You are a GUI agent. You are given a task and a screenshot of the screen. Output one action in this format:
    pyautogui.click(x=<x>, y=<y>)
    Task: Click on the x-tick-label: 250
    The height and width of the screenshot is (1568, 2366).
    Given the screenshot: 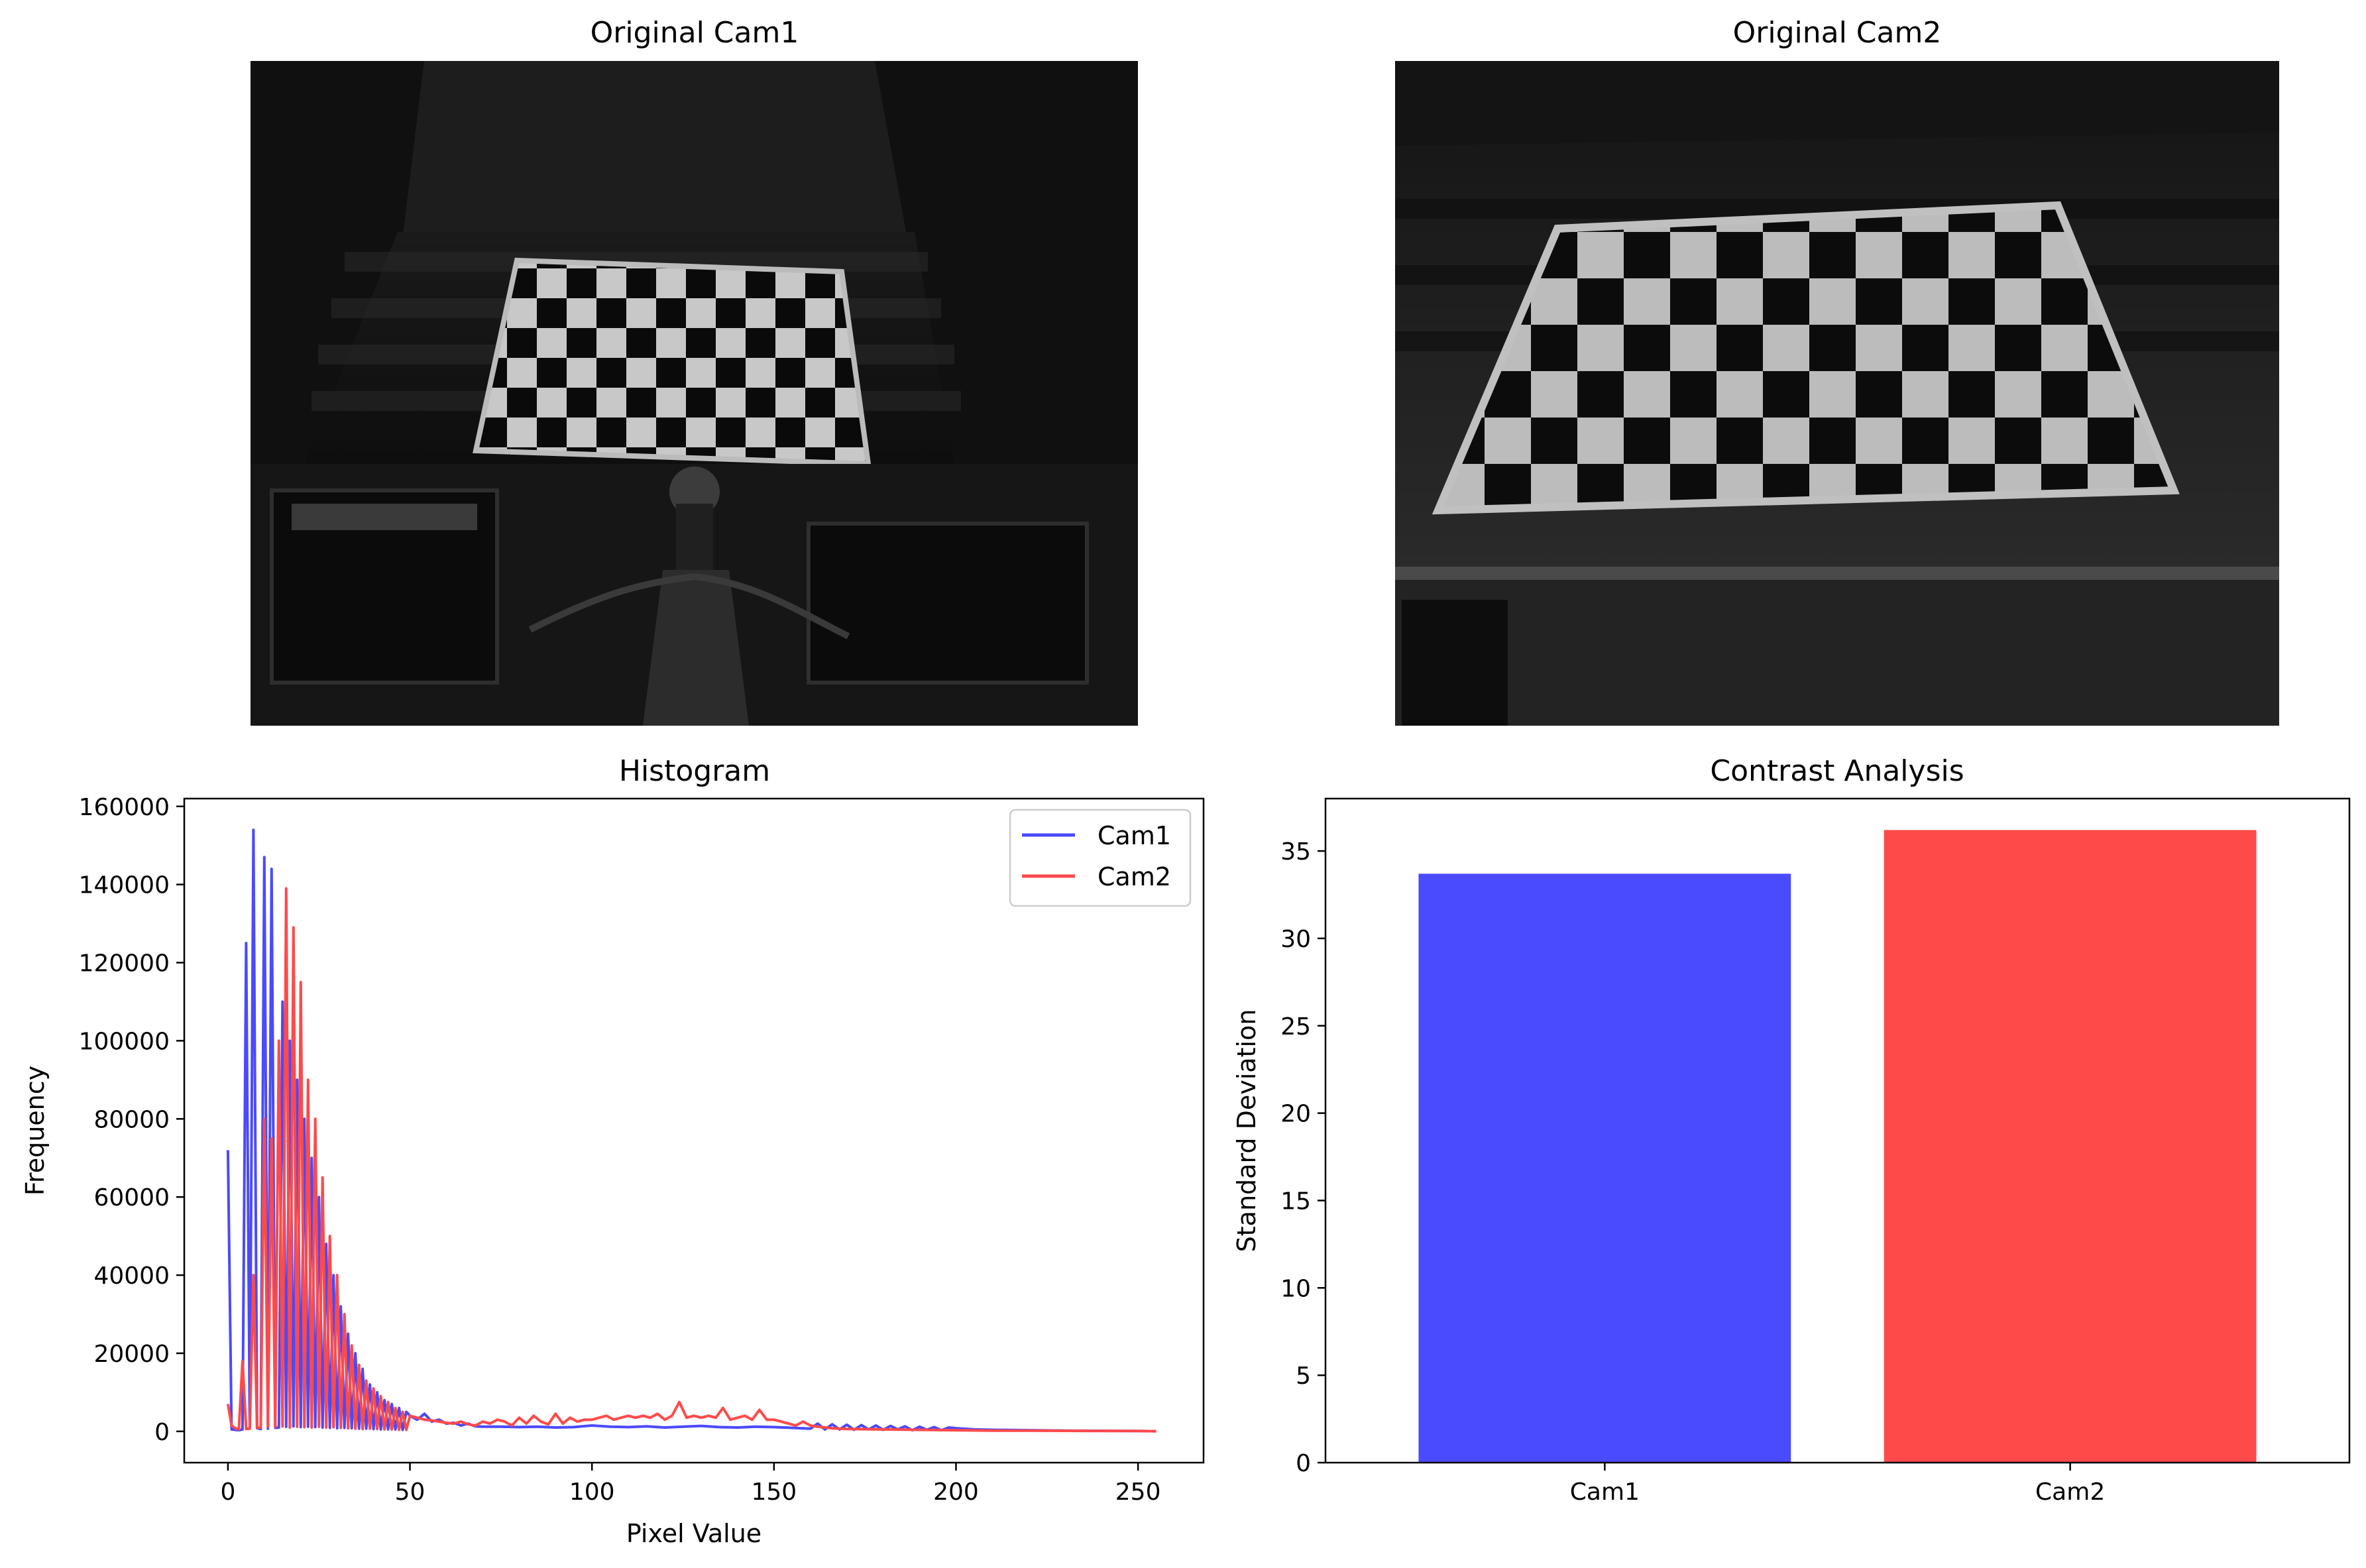 What is the action you would take?
    pyautogui.click(x=1138, y=1492)
    